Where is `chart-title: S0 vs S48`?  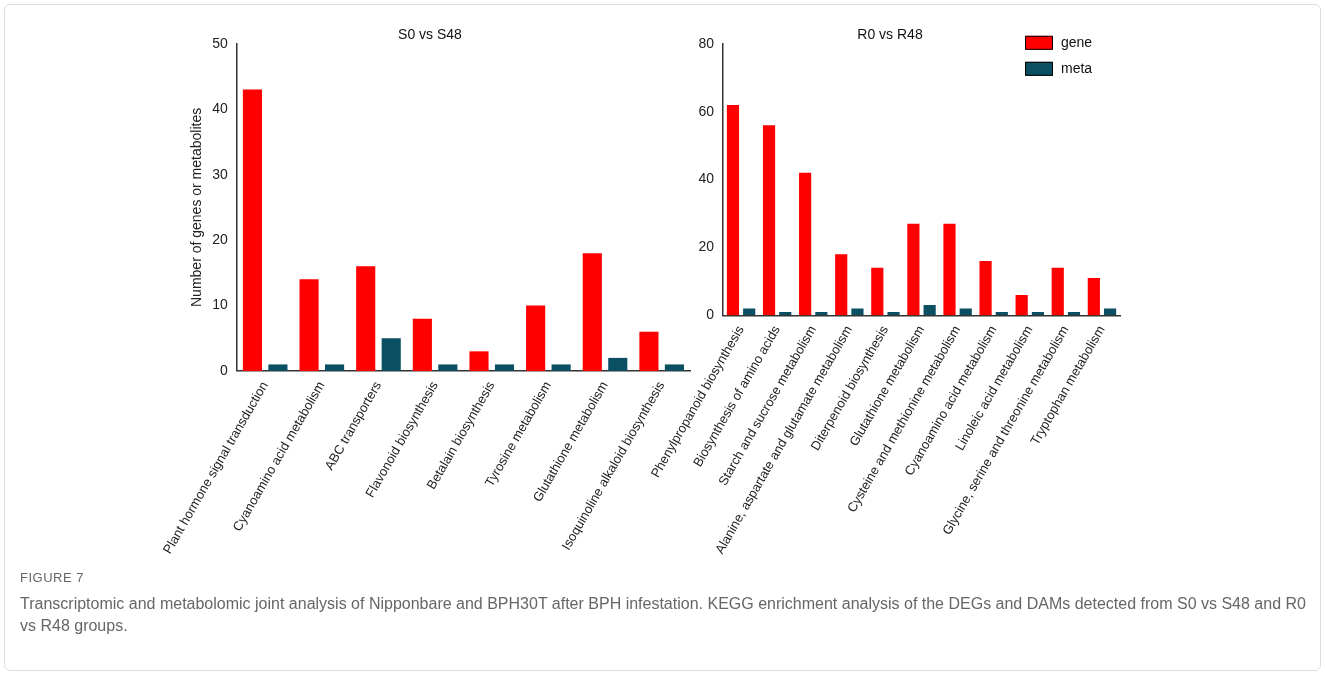
chart-title: S0 vs S48 is located at coordinates (430, 34).